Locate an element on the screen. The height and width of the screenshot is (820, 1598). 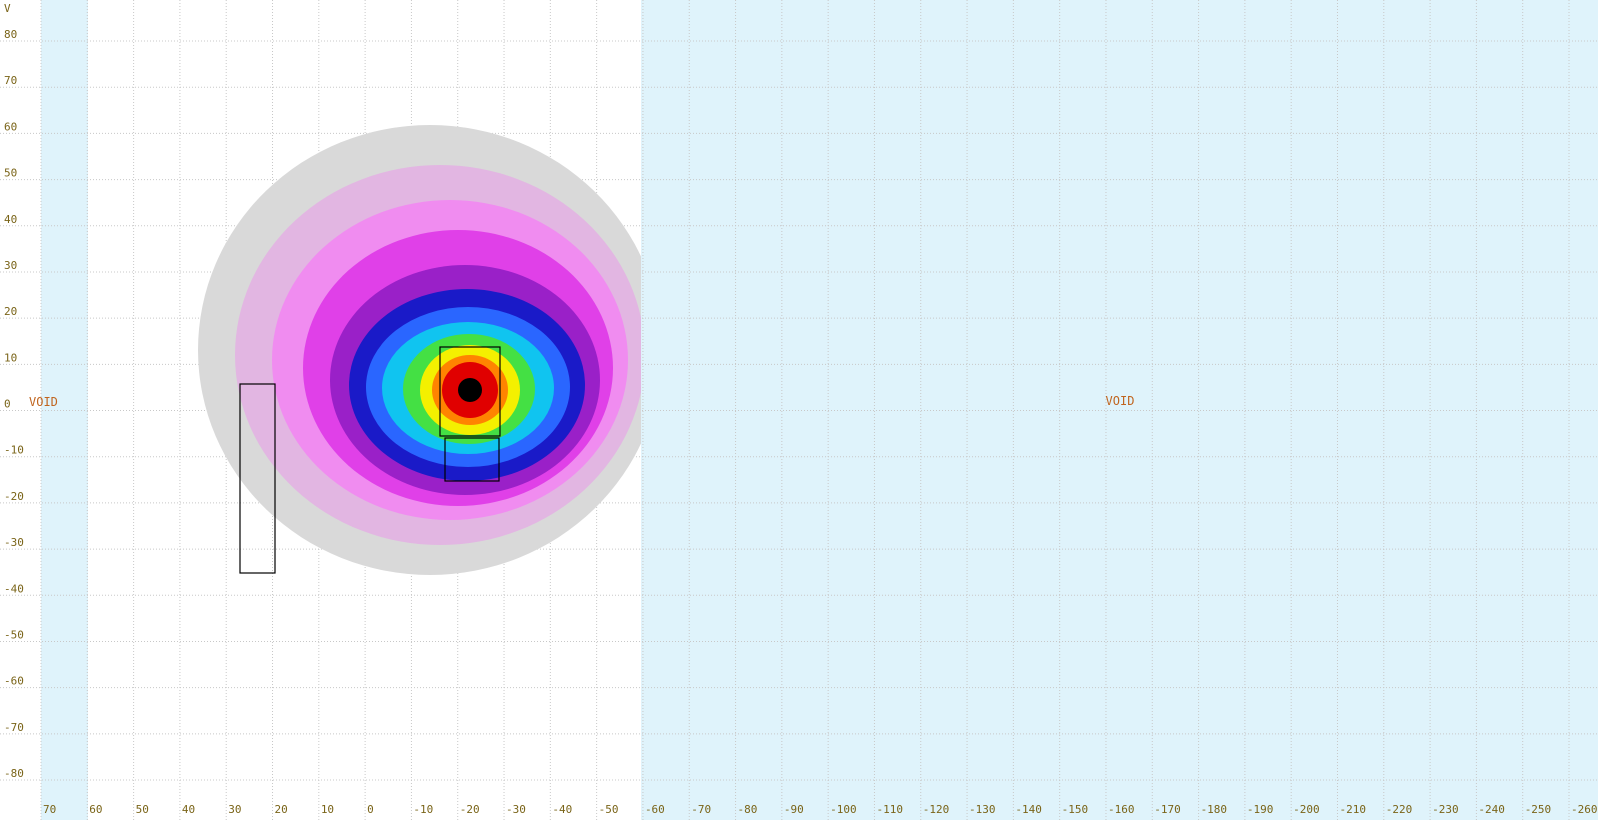
x-tick-label: -260 is located at coordinates (1584, 809).